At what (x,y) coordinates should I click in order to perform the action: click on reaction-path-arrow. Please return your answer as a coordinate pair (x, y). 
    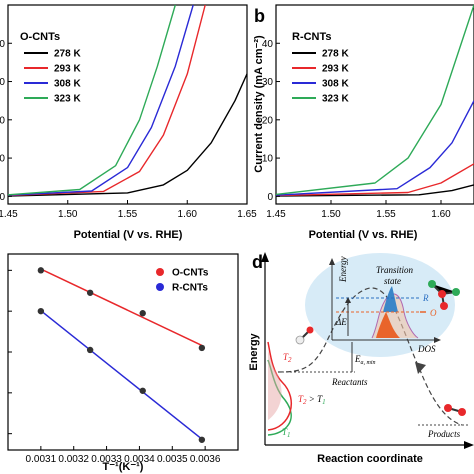
    Looking at the image, I should click on (420, 368).